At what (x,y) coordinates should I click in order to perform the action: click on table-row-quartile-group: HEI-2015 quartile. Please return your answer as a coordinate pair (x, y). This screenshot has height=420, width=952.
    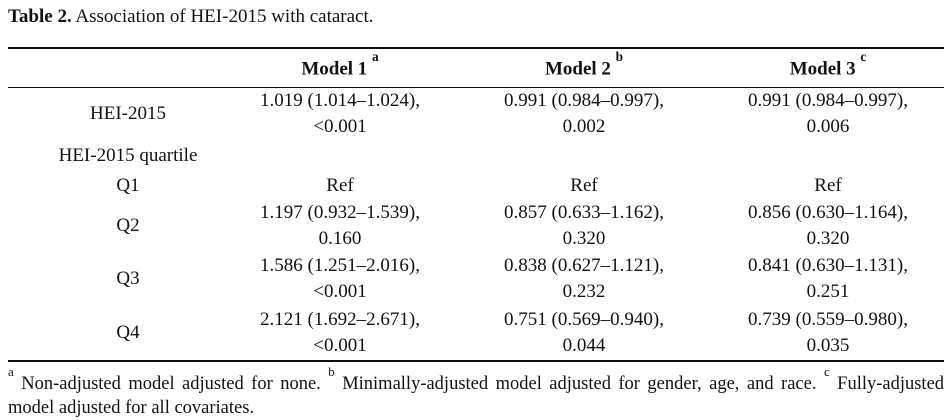
    Looking at the image, I should click on (476, 156).